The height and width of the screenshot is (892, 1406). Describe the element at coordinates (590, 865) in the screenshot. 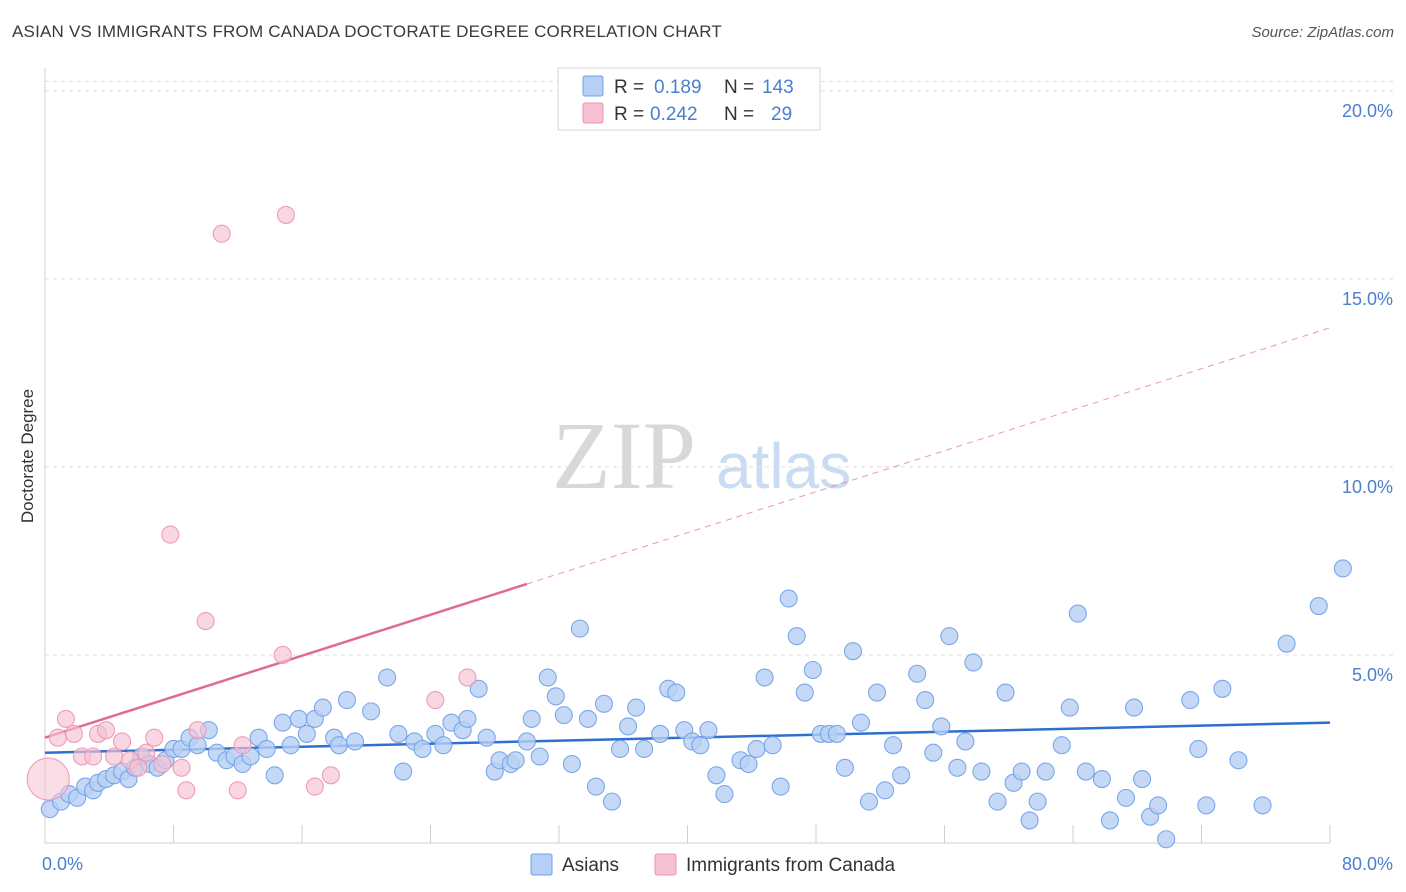

I see `bottom-legend-label-asians: Asians` at that location.